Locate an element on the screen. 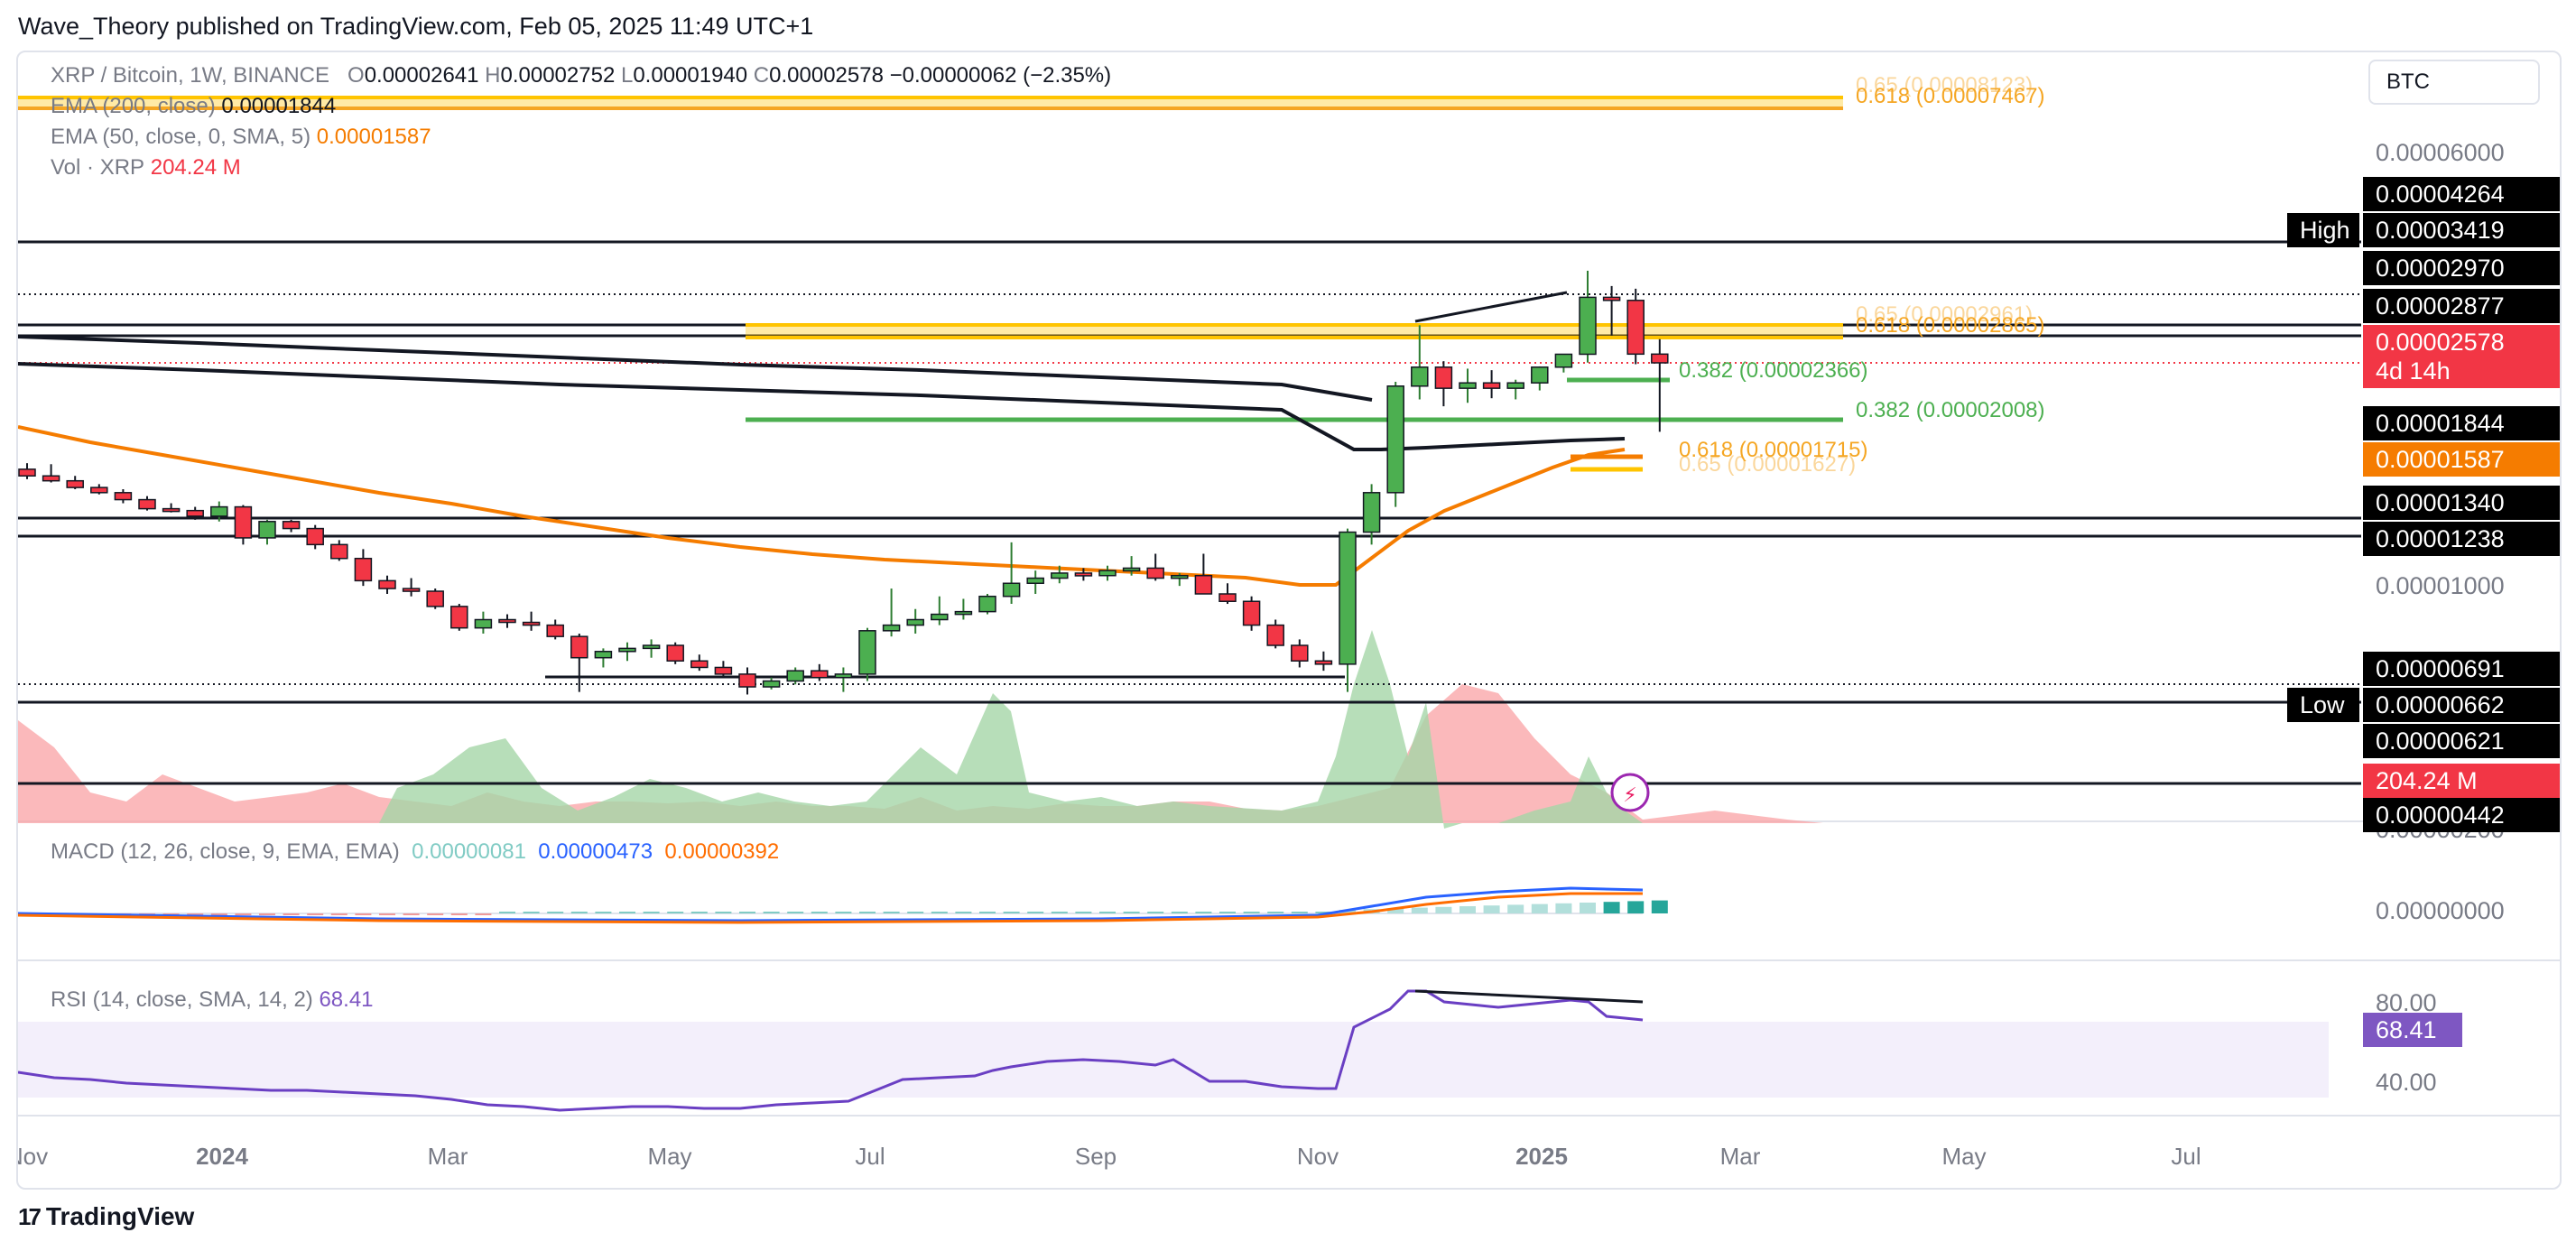 The width and height of the screenshot is (2576, 1251). legend-row-volume: Vol · XRP 204.24 M is located at coordinates (146, 167).